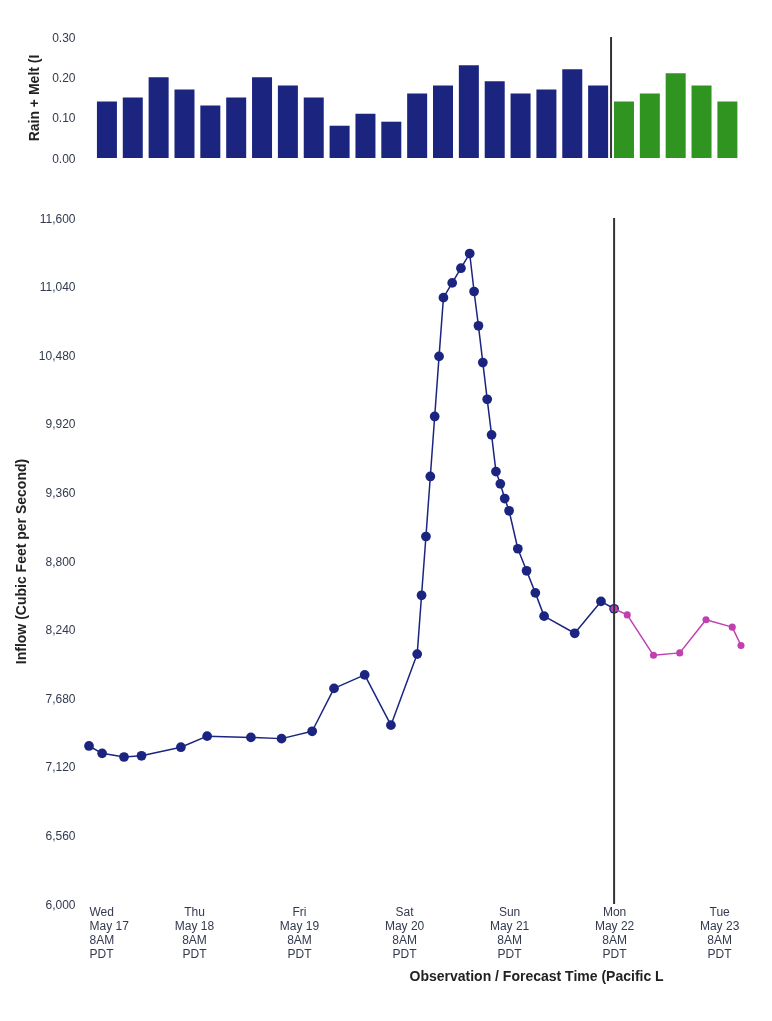 This screenshot has height=1021, width=772. I want to click on x-tick-label: Thu May 18 8AM PDT, so click(194, 932).